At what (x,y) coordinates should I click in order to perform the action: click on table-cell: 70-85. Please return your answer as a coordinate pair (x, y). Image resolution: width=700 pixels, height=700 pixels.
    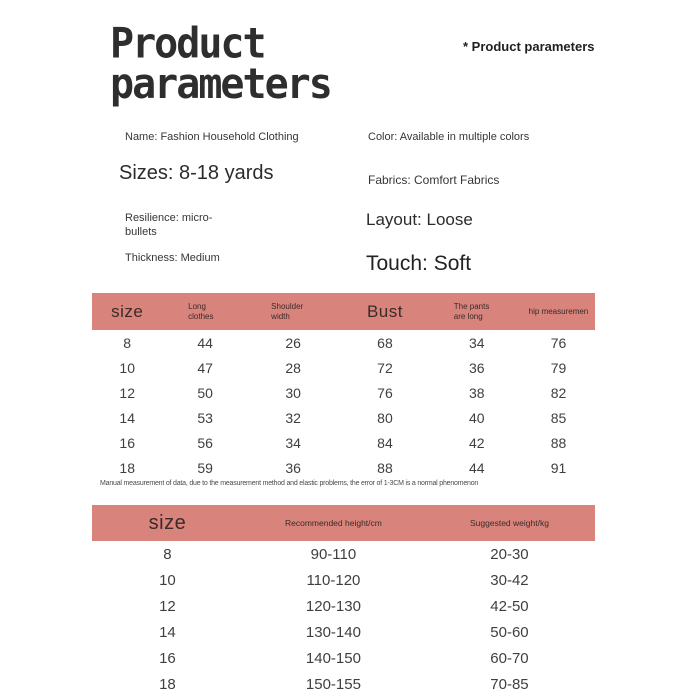
    Looking at the image, I should click on (509, 684).